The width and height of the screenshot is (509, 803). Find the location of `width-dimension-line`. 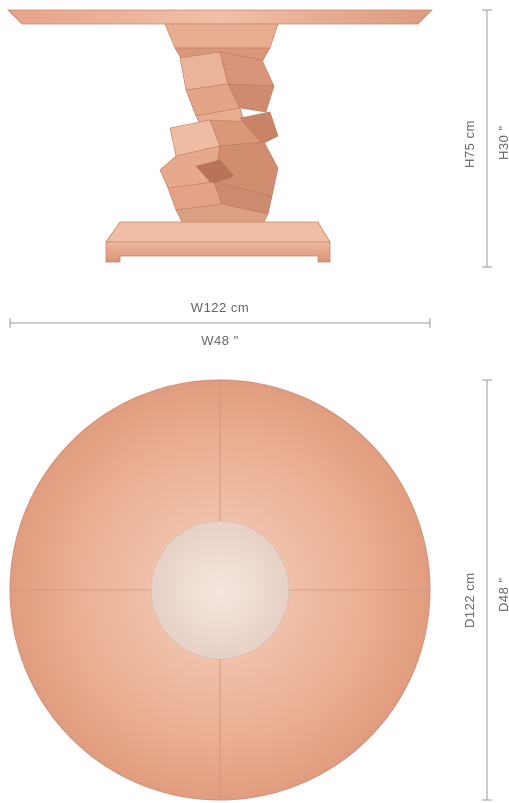

width-dimension-line is located at coordinates (220, 323).